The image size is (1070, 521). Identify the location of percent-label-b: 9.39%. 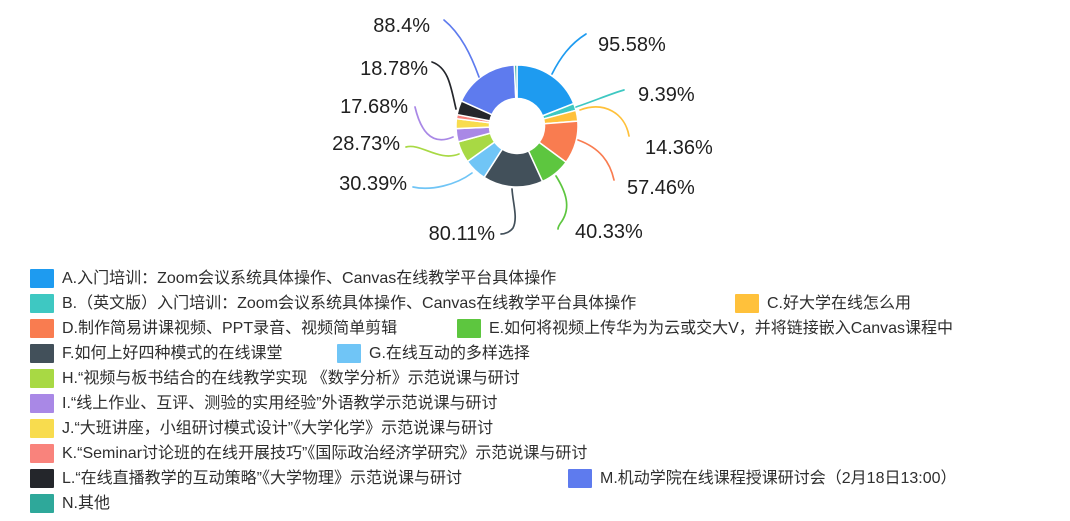
(666, 95).